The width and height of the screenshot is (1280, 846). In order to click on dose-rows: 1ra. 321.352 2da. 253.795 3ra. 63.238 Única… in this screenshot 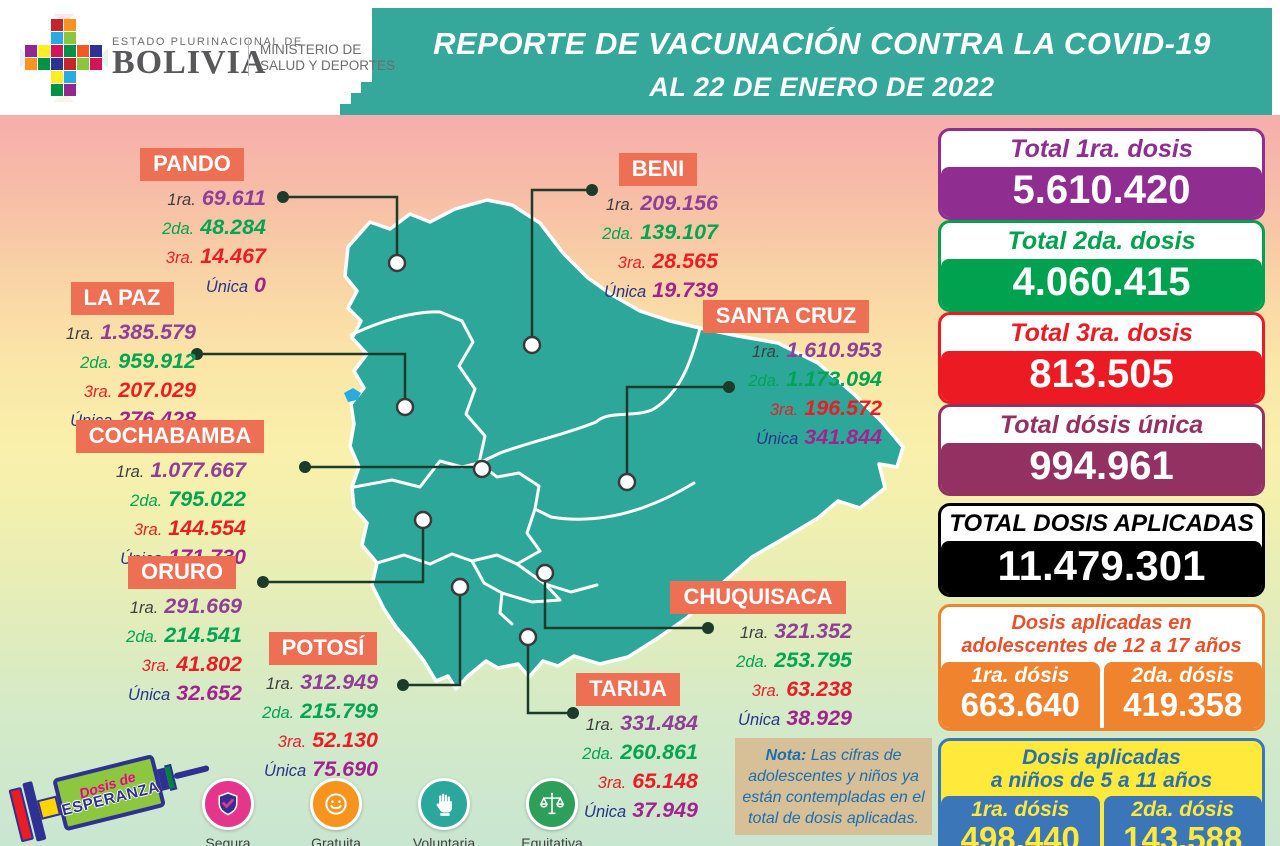, I will do `click(758, 676)`.